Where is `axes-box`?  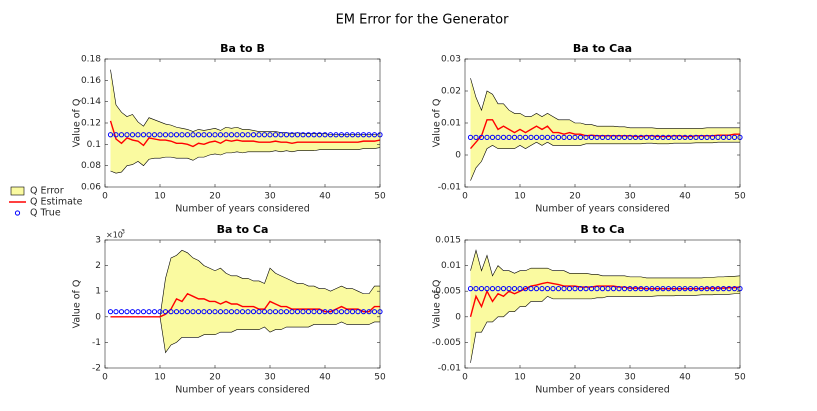
axes-box is located at coordinates (602, 304).